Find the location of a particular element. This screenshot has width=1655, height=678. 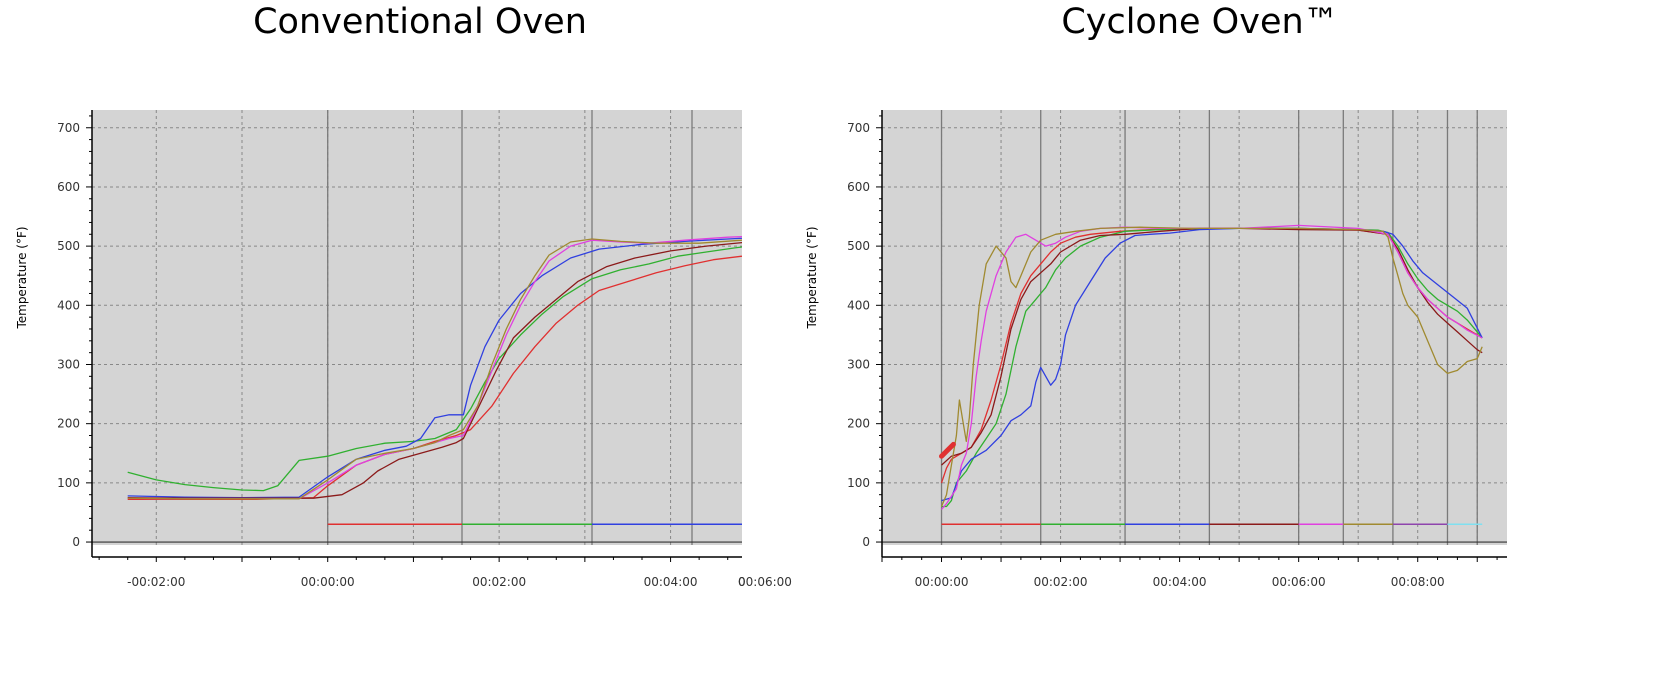

chart-title-conventional: Conventional Oven is located at coordinates (420, 22).